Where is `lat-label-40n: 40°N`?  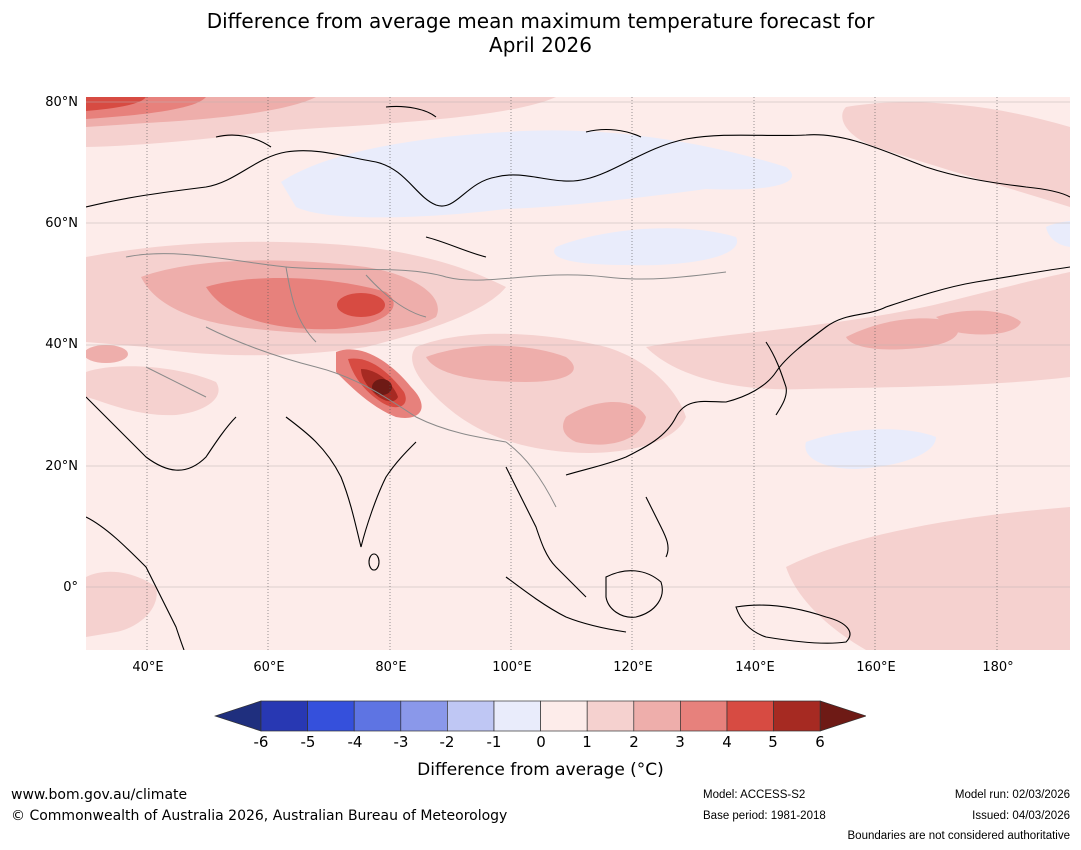
lat-label-40n: 40°N is located at coordinates (61, 344).